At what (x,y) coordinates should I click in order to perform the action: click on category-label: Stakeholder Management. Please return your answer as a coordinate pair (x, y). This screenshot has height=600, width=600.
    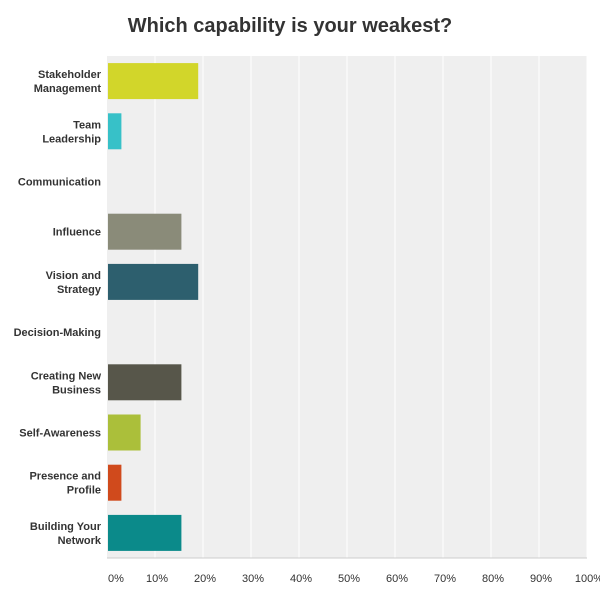
    Looking at the image, I should click on (68, 82).